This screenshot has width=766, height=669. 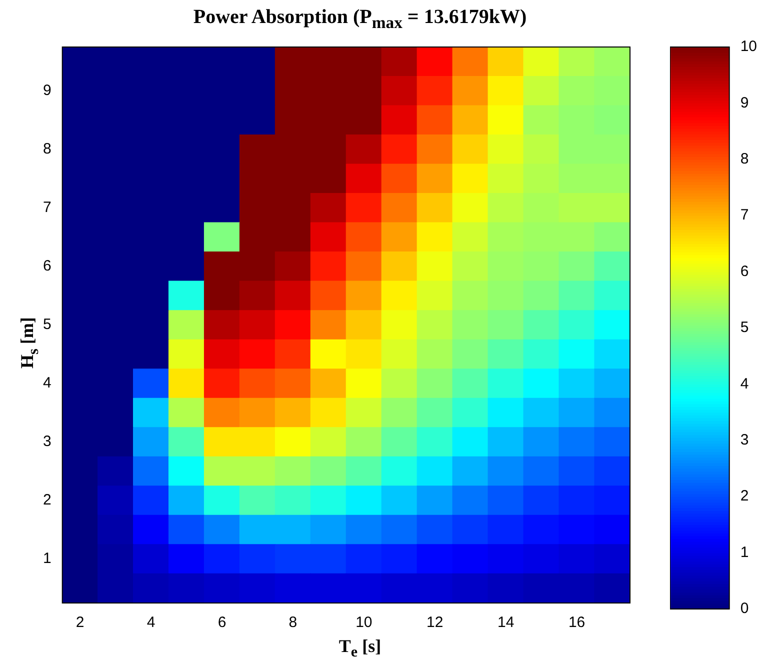 What do you see at coordinates (744, 159) in the screenshot?
I see `color-bar-label: 8` at bounding box center [744, 159].